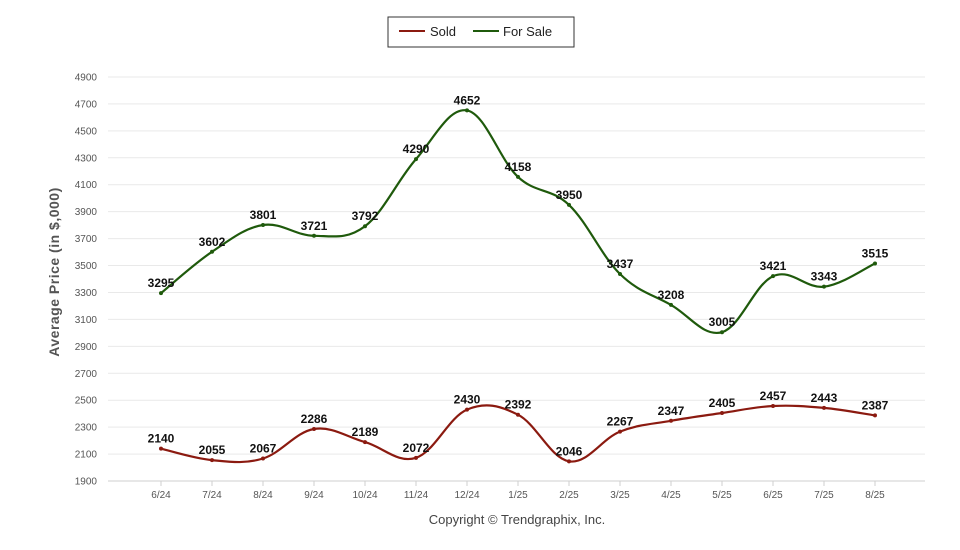 The width and height of the screenshot is (960, 550). I want to click on x-tick-label: 3/25, so click(620, 495).